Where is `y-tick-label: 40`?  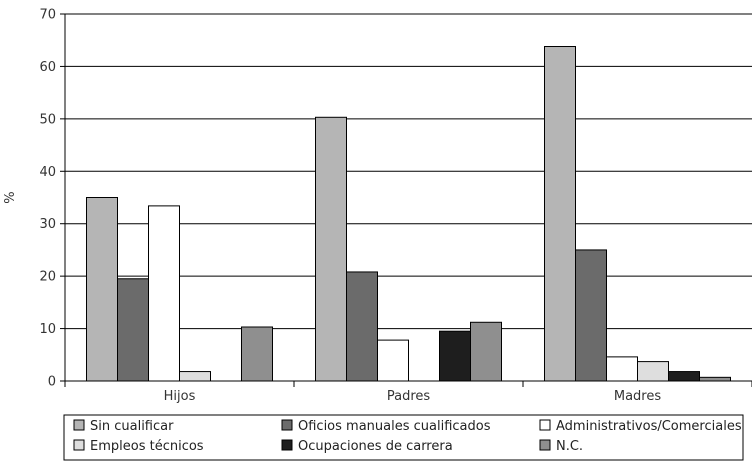
y-tick-label: 40 is located at coordinates (47, 172).